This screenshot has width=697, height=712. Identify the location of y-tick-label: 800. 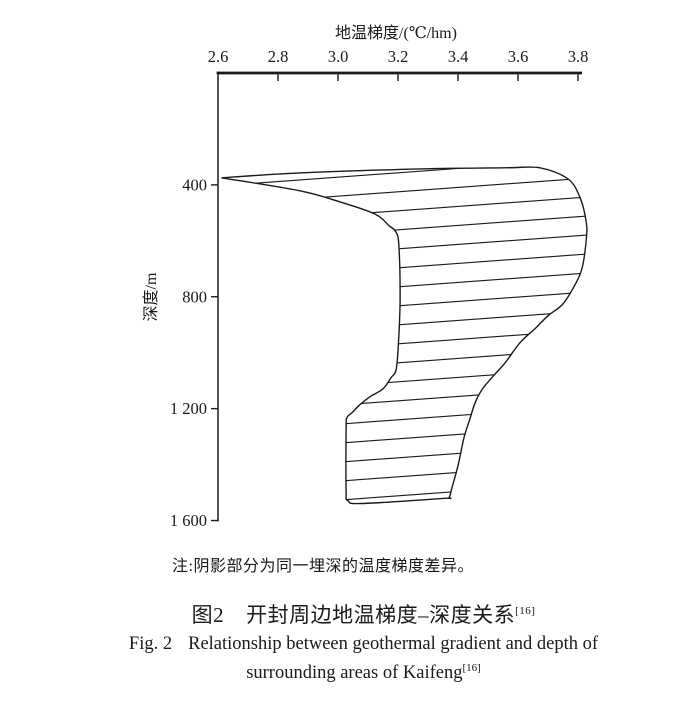
(194, 296).